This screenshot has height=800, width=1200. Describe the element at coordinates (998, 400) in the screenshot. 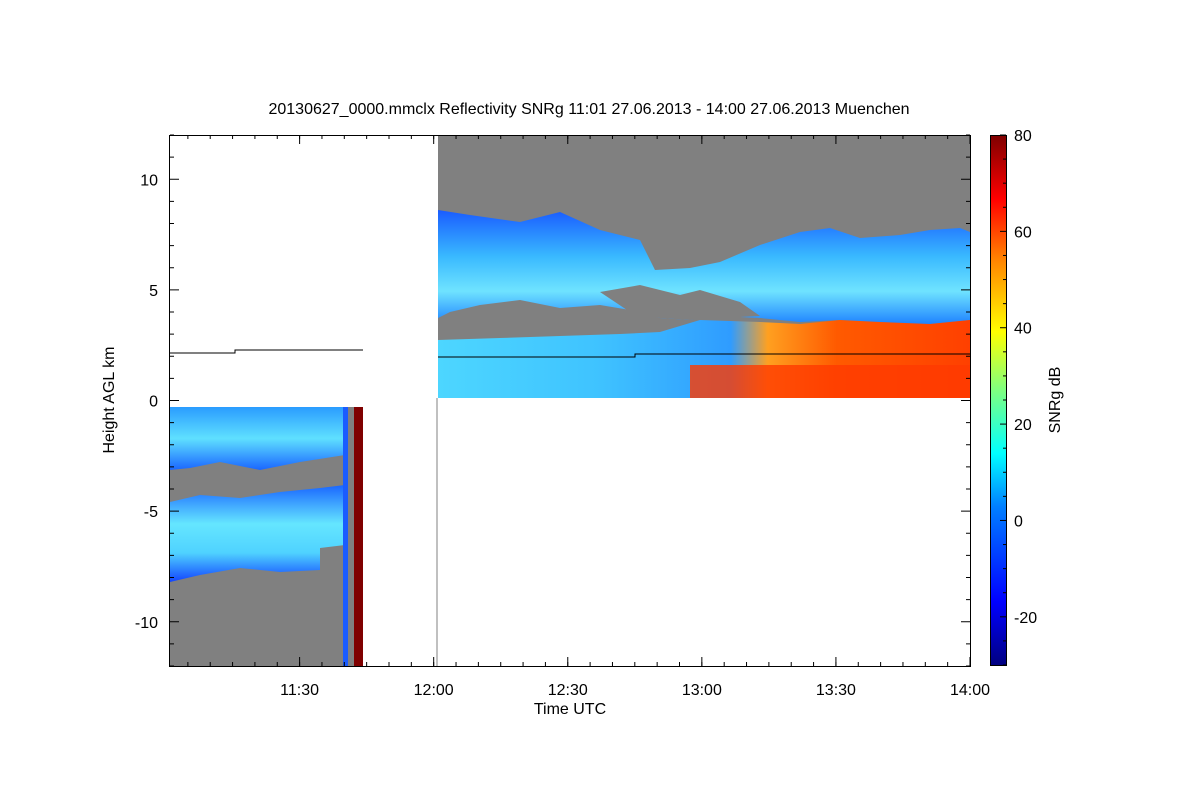

I see `colorbar` at that location.